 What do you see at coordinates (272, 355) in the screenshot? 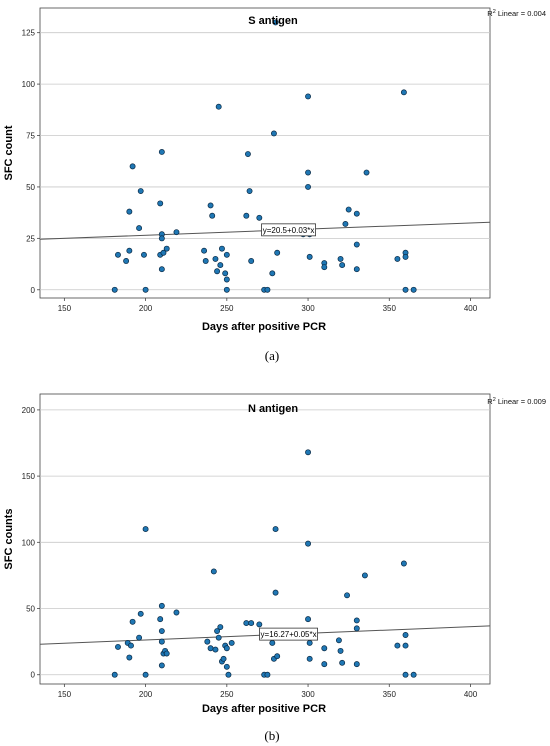
I see `caption-a: (a)` at bounding box center [272, 355].